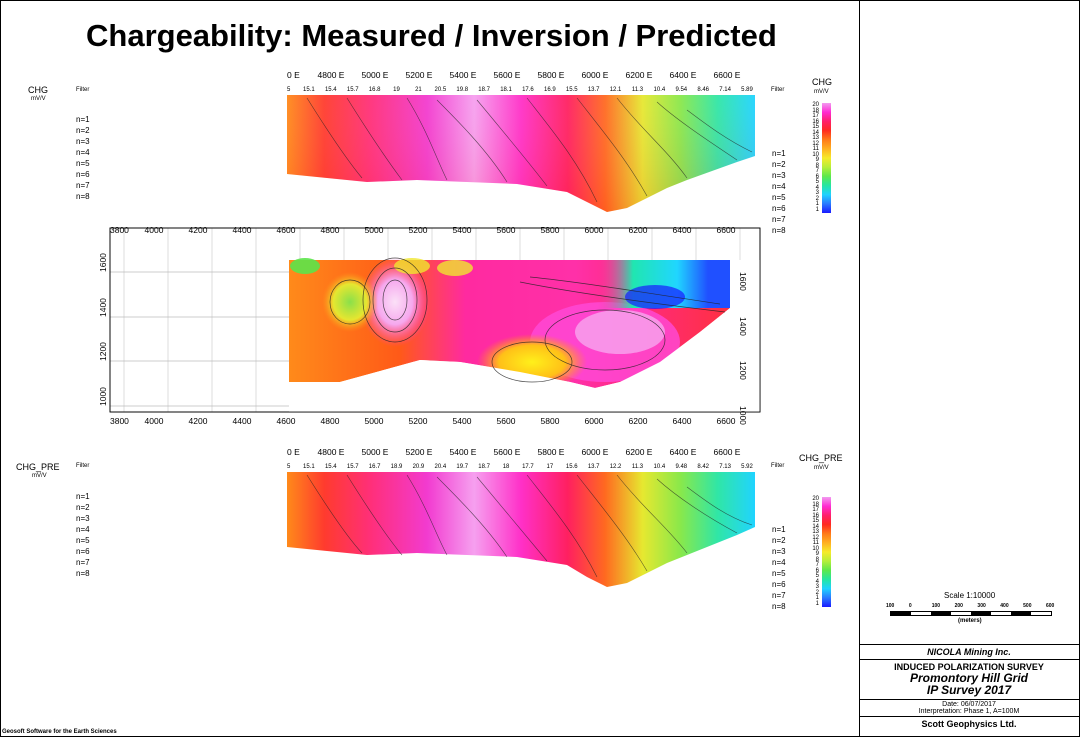 The height and width of the screenshot is (737, 1080). Describe the element at coordinates (571, 90) in the screenshot. I see `filter-value: 15.5` at that location.